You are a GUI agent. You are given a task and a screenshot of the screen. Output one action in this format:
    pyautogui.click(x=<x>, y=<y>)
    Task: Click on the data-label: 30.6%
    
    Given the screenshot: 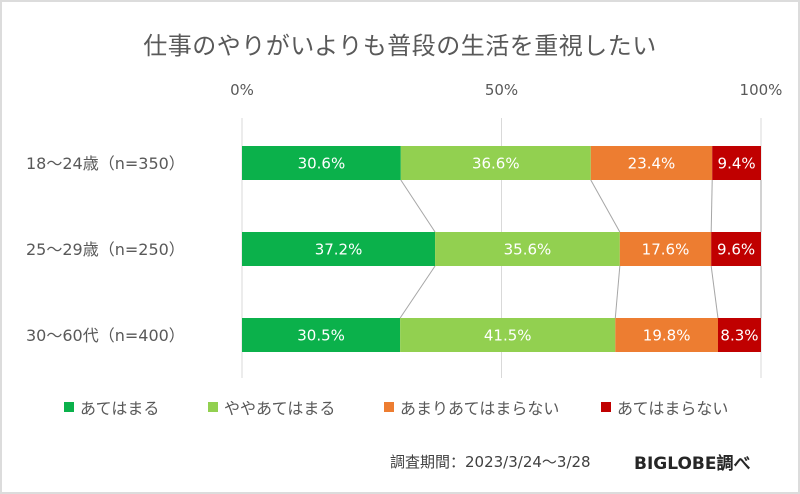 What is the action you would take?
    pyautogui.click(x=322, y=164)
    